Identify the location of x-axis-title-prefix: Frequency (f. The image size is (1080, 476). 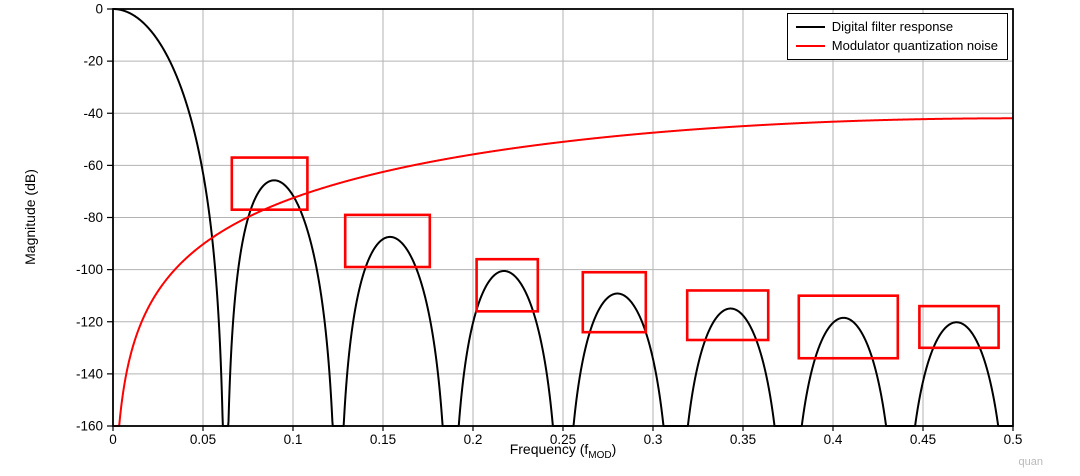
(549, 449).